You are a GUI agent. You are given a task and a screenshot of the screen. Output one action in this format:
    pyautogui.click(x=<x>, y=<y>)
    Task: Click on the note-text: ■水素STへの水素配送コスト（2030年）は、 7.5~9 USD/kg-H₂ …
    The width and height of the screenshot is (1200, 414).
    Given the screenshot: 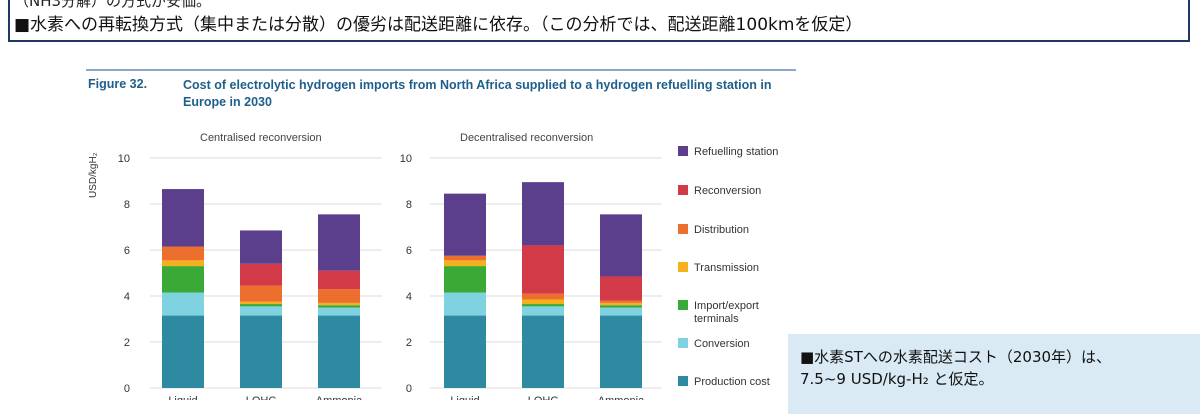 What is the action you would take?
    pyautogui.click(x=955, y=368)
    